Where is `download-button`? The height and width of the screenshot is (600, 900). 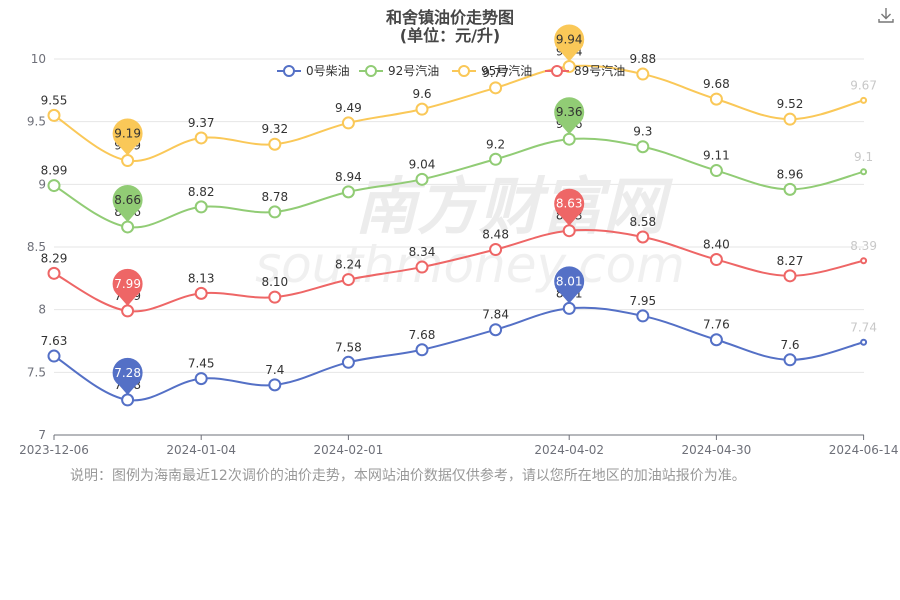
download-button is located at coordinates (886, 15).